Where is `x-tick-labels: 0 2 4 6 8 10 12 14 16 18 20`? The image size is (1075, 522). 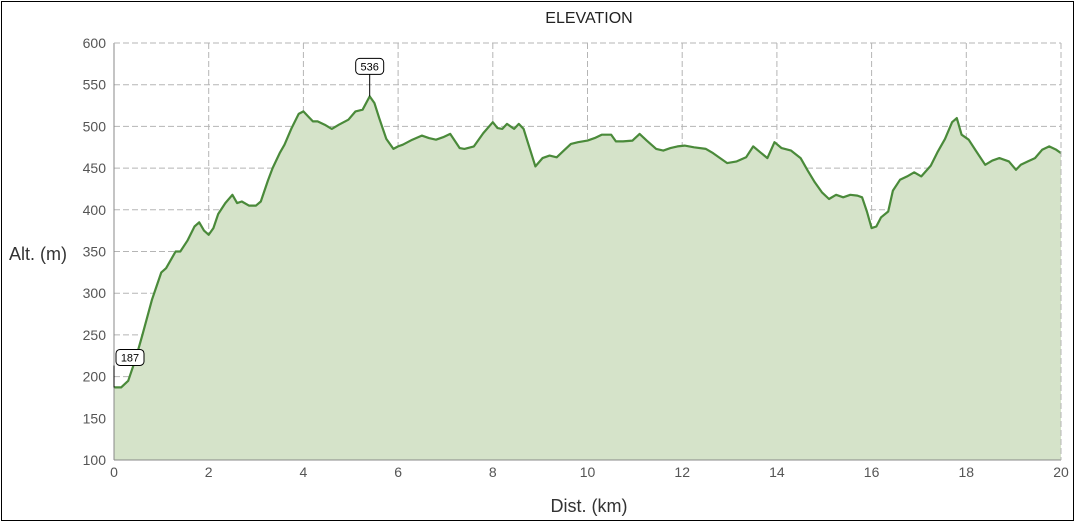
x-tick-labels: 0 2 4 6 8 10 12 14 16 18 20 is located at coordinates (589, 472).